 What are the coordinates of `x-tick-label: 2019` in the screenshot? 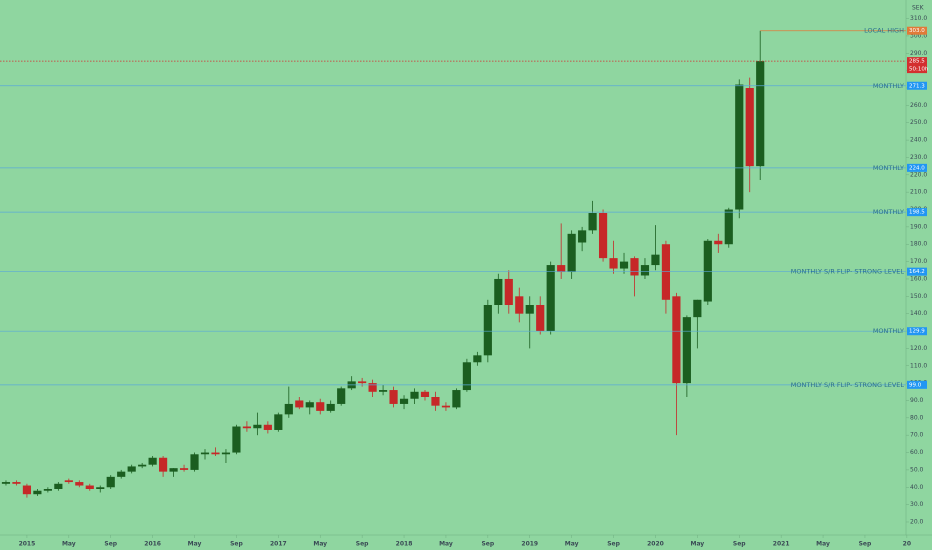 It's located at (529, 544).